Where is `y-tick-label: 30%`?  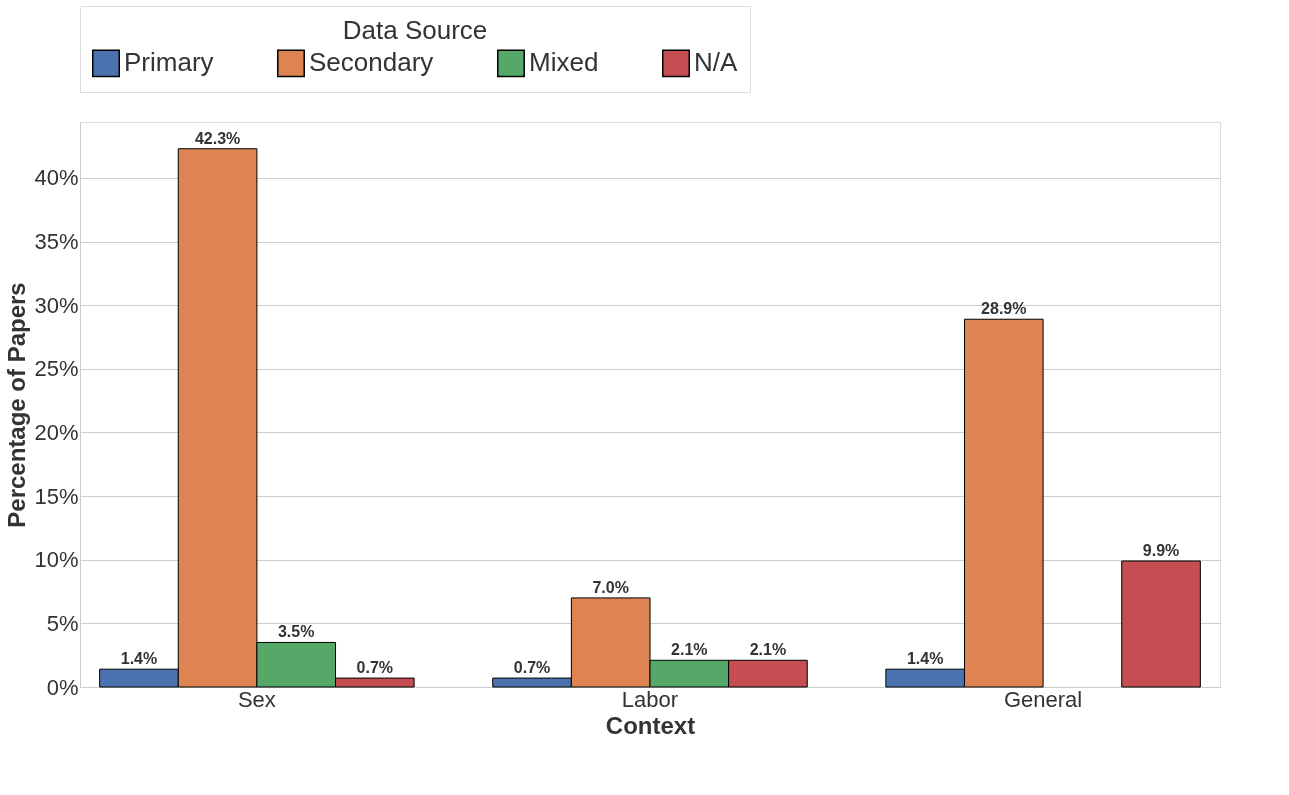
y-tick-label: 30% is located at coordinates (56, 305).